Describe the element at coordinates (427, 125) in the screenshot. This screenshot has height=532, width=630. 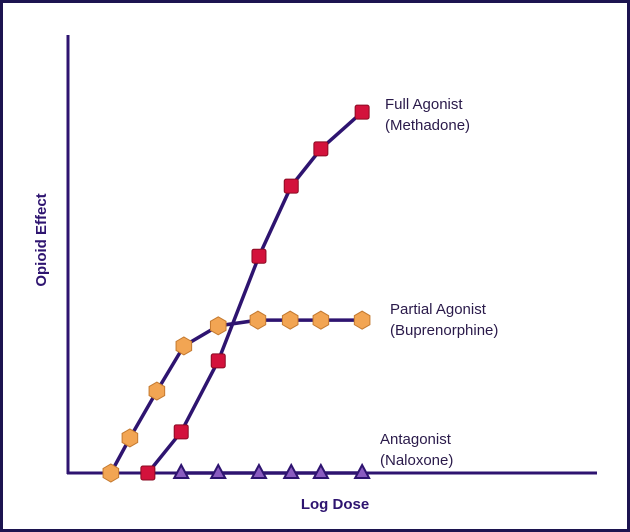
I see `legend-sublabel: (Methadone)` at that location.